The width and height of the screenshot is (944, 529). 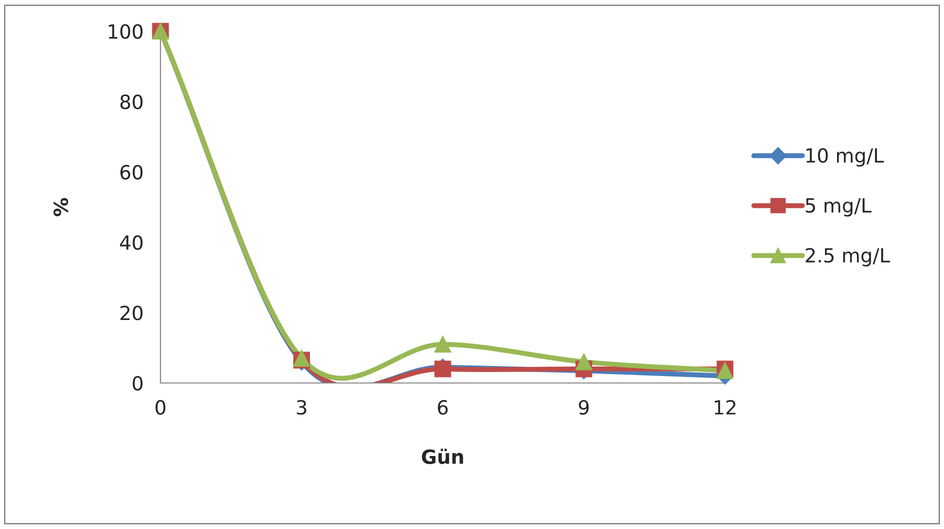 I want to click on y-tick-label: 60, so click(x=131, y=172).